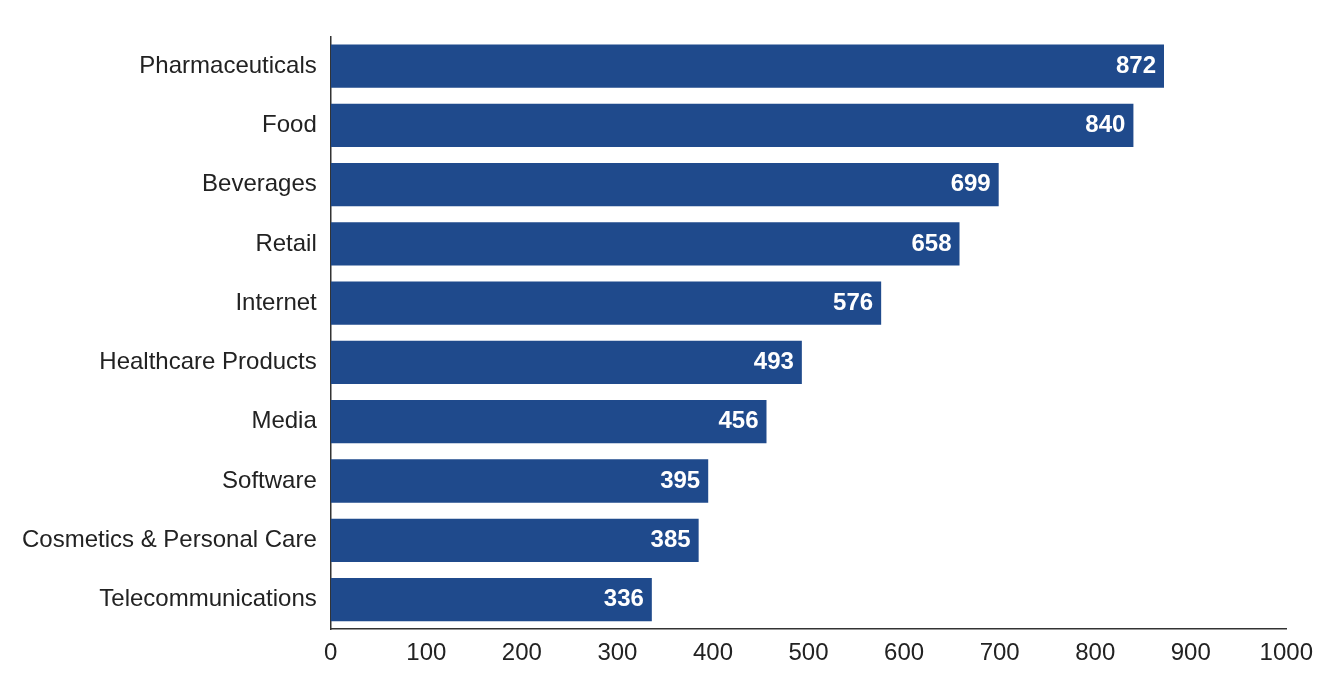 This screenshot has width=1331, height=686. Describe the element at coordinates (1095, 652) in the screenshot. I see `x-tick-label: 800` at that location.